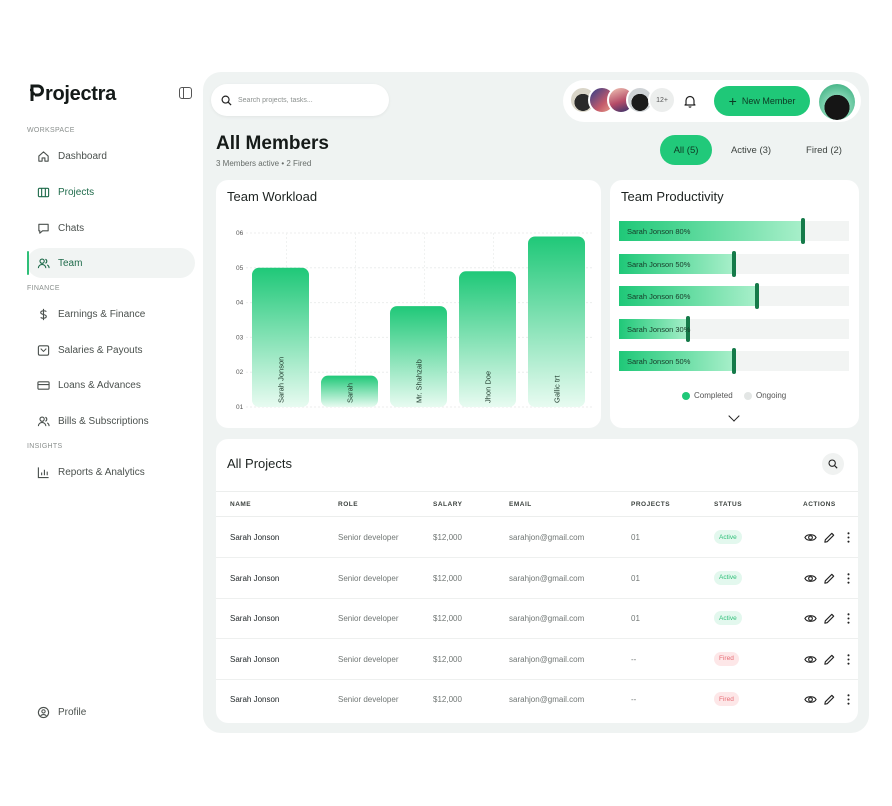  What do you see at coordinates (659, 362) in the screenshot?
I see `productivity-label: Sarah Jonson 50%` at bounding box center [659, 362].